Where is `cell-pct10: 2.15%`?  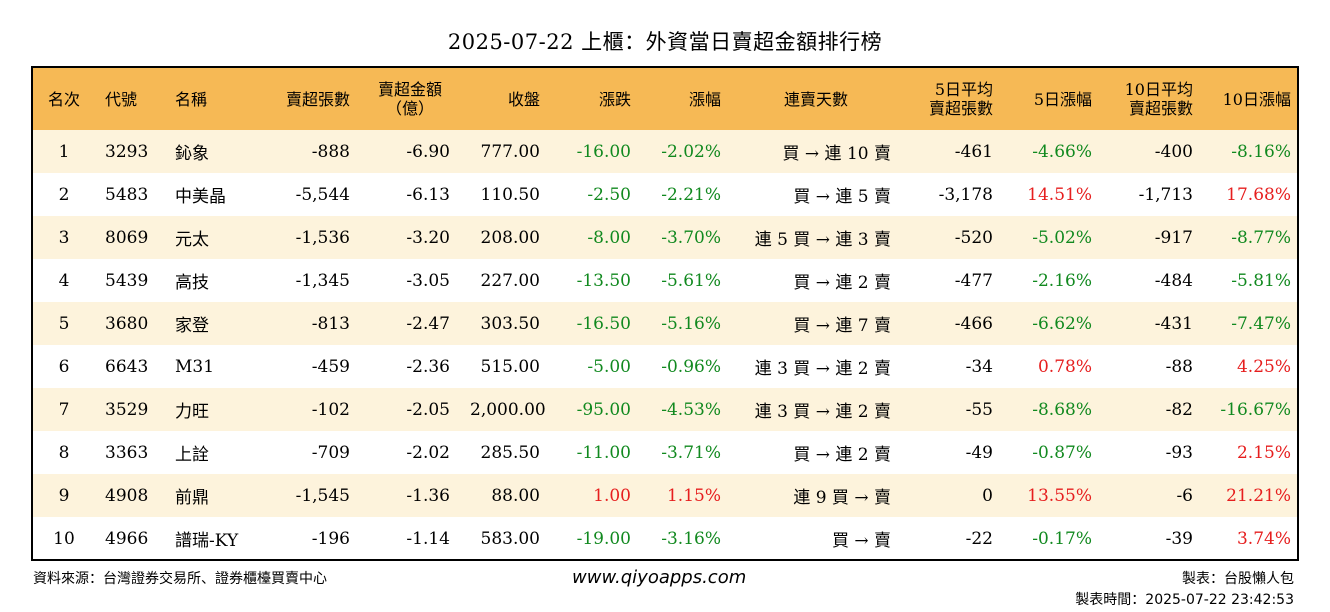
cell-pct10: 2.15% is located at coordinates (1263, 452).